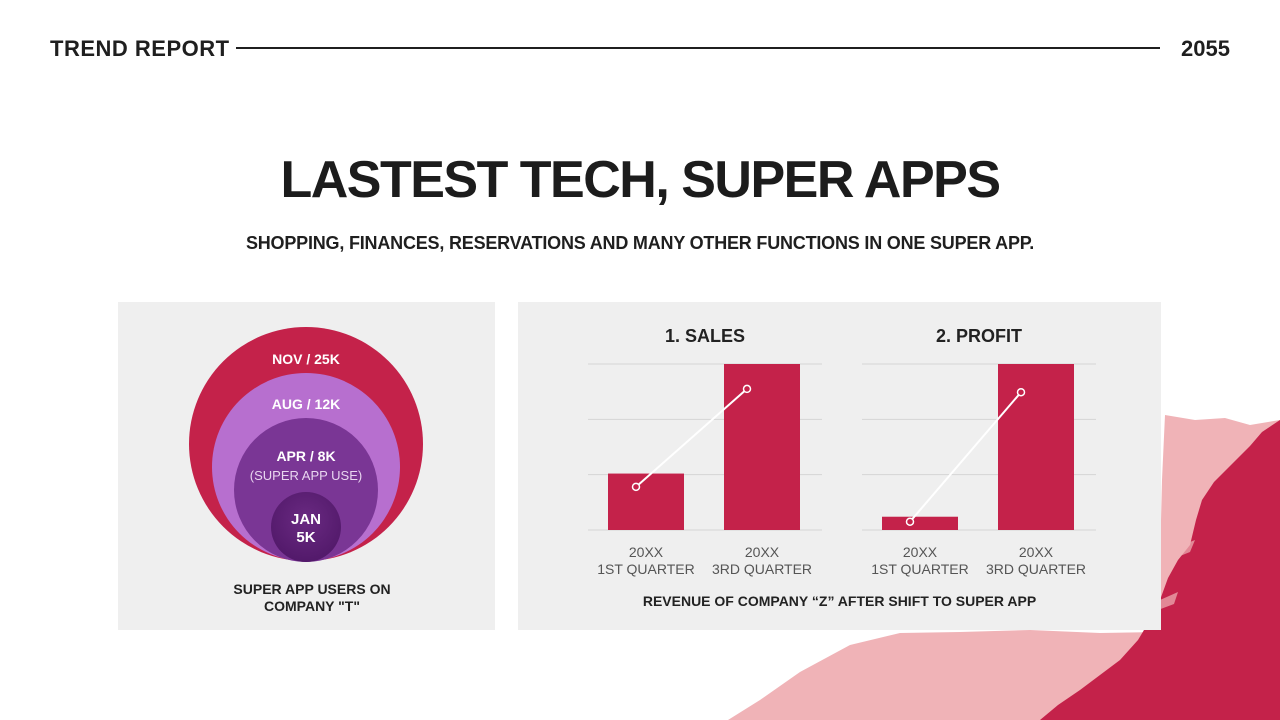 This screenshot has width=1280, height=720. Describe the element at coordinates (640, 180) in the screenshot. I see `page-title: LASTEST TECH, SUPER APPS` at that location.